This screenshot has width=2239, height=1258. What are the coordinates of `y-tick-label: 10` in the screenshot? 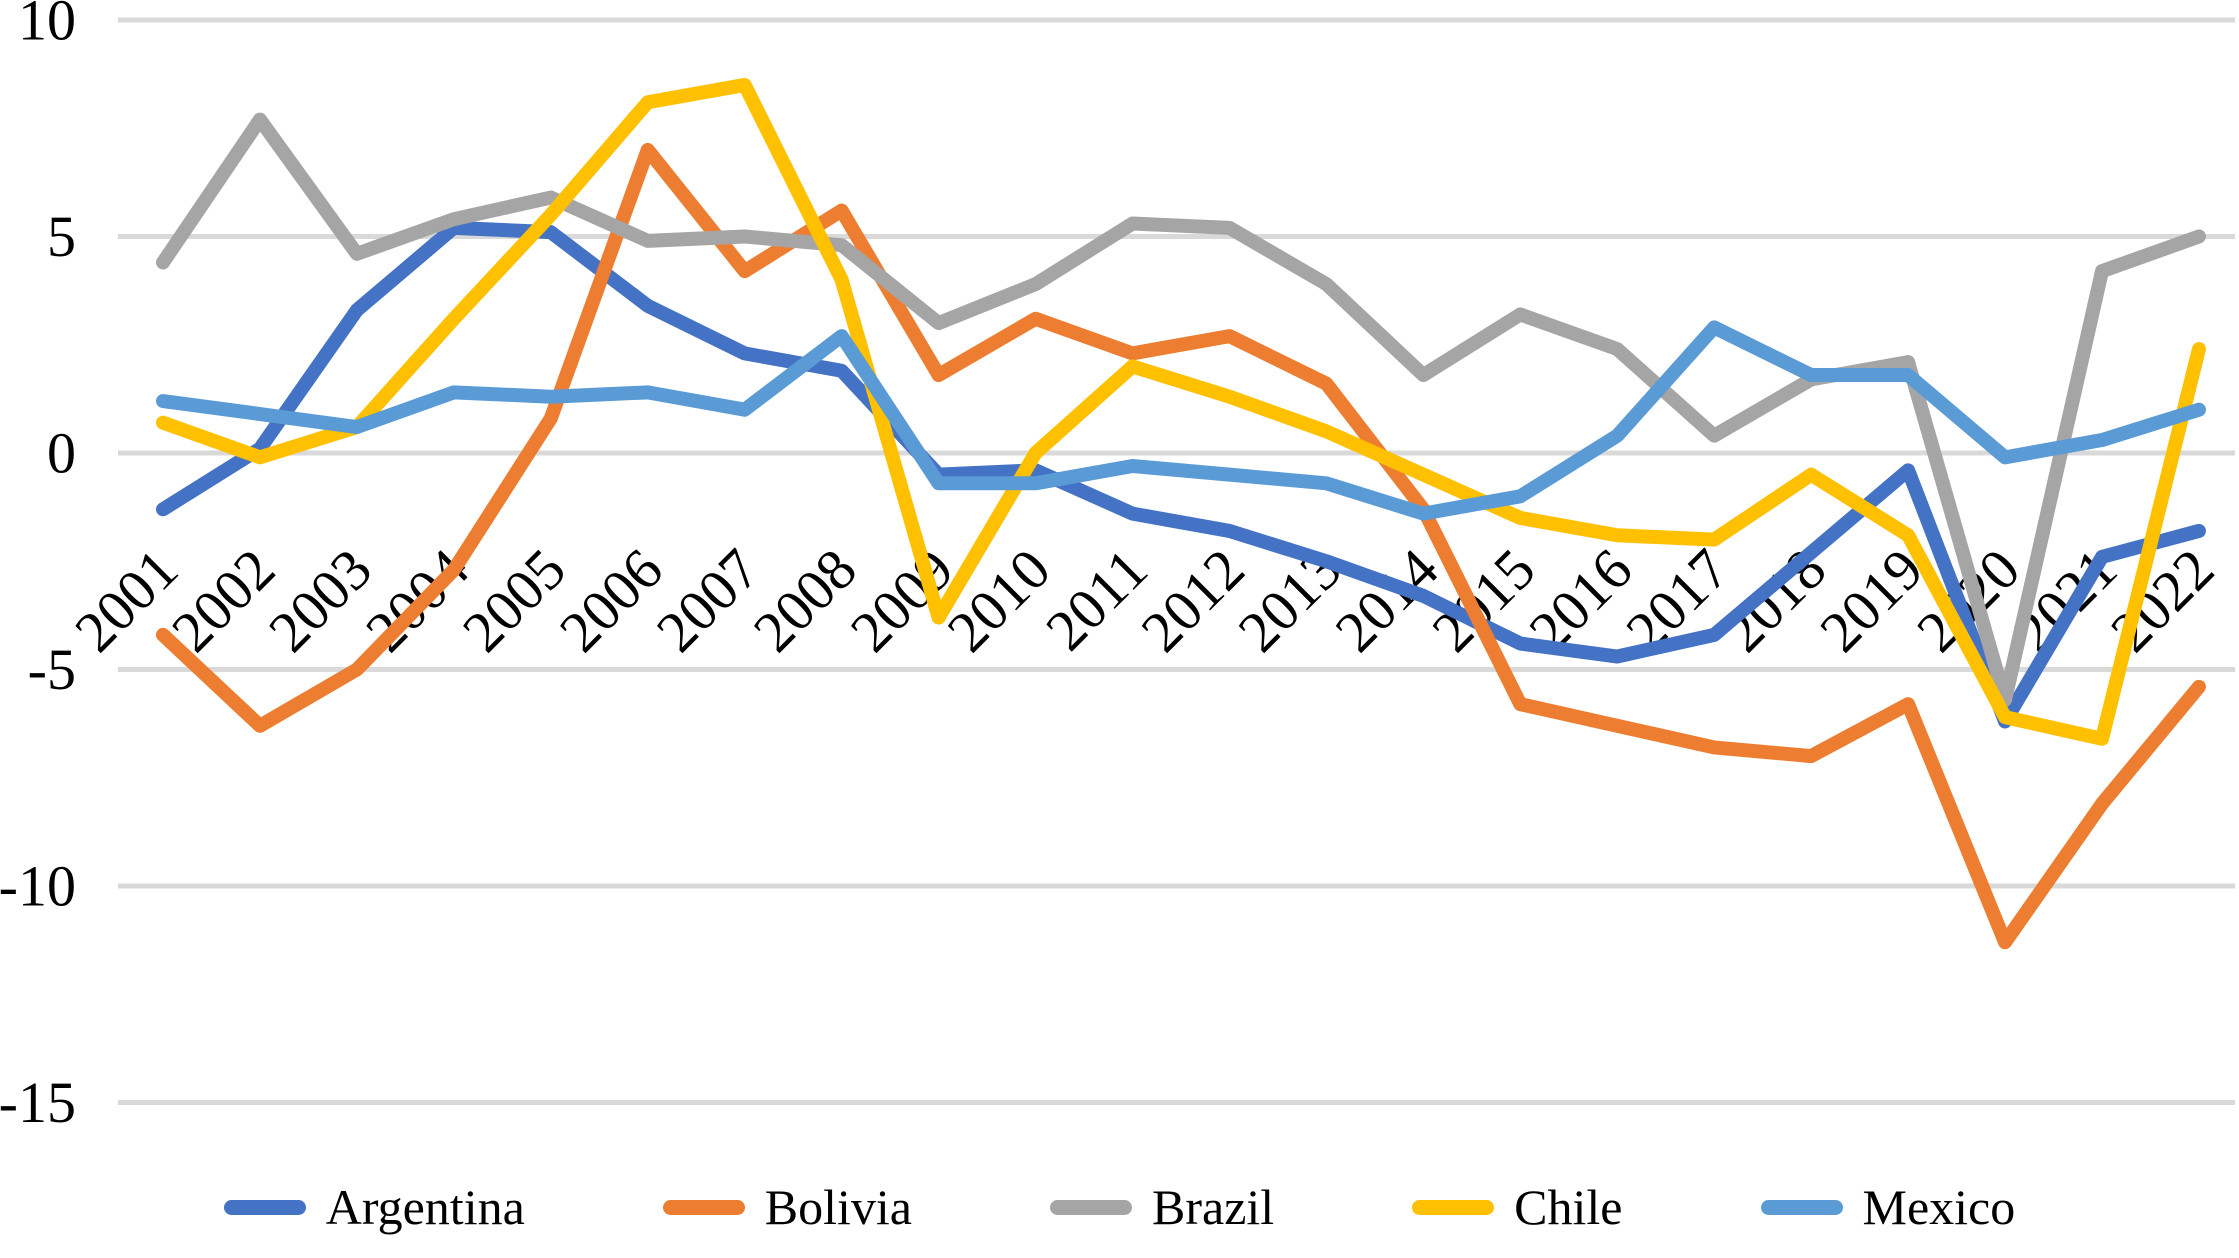 It's located at (47, 26).